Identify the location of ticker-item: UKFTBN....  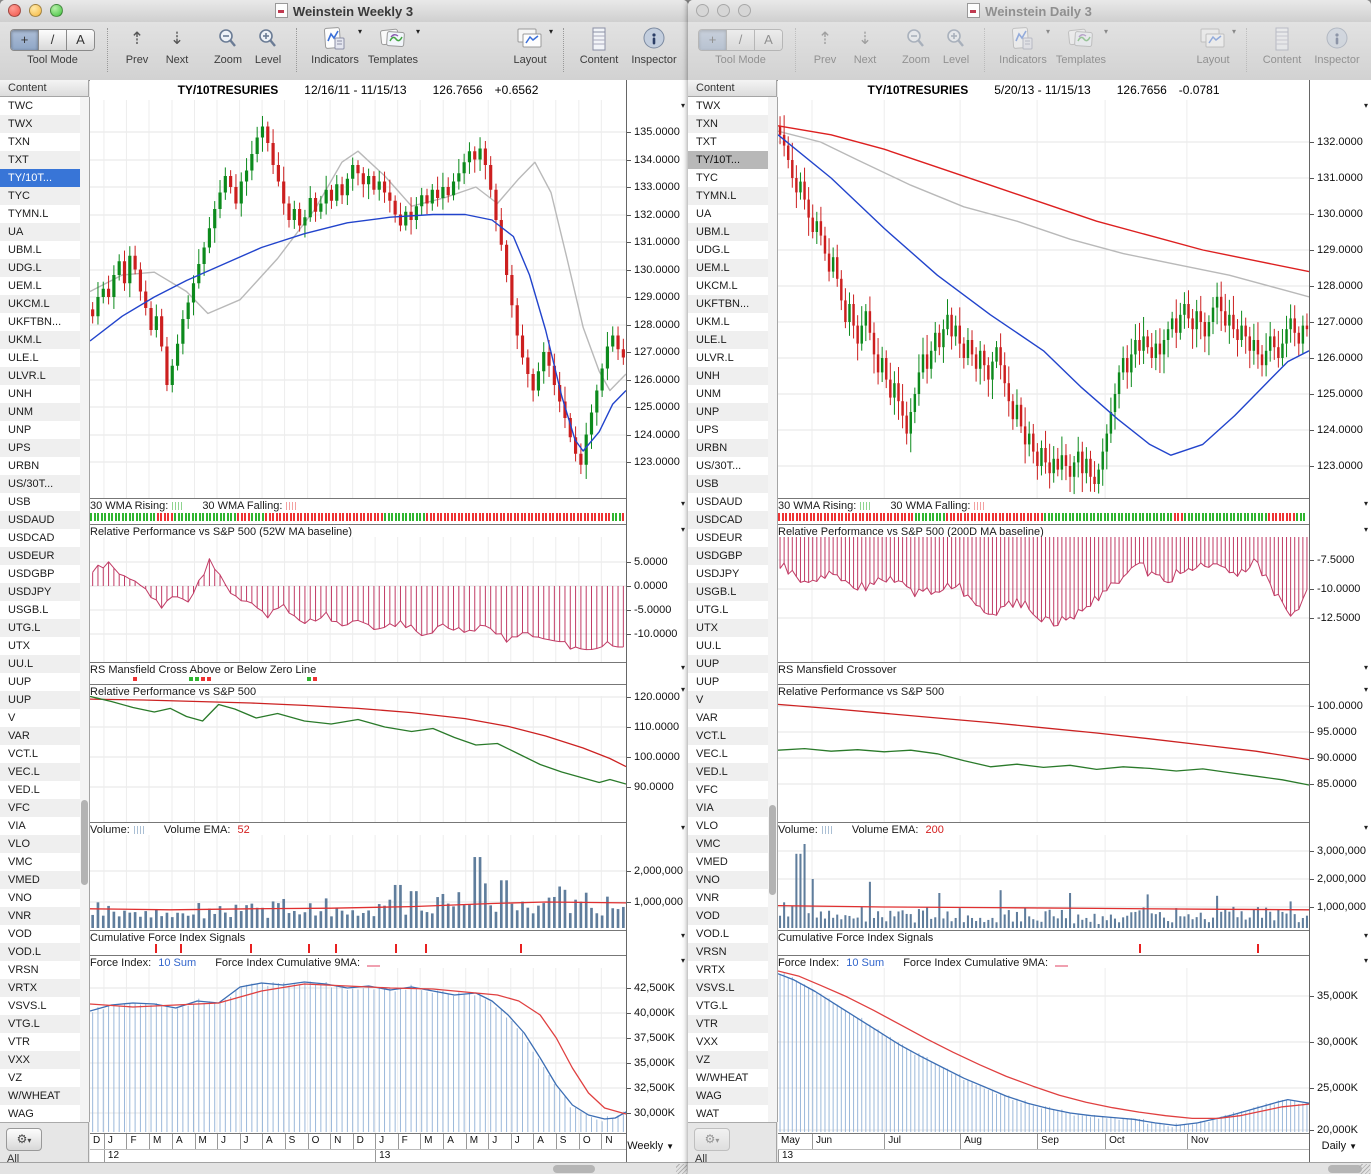
(728, 304).